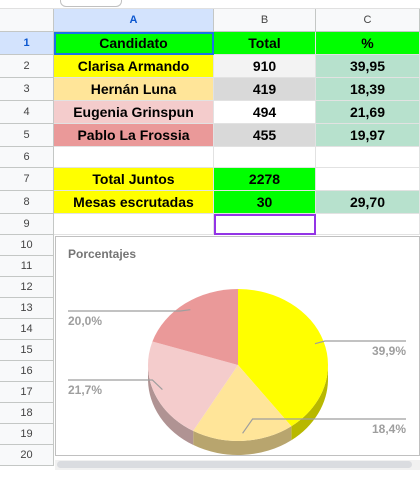 The height and width of the screenshot is (477, 420). I want to click on cell-mesas-label: Mesas escrutadas, so click(134, 202).